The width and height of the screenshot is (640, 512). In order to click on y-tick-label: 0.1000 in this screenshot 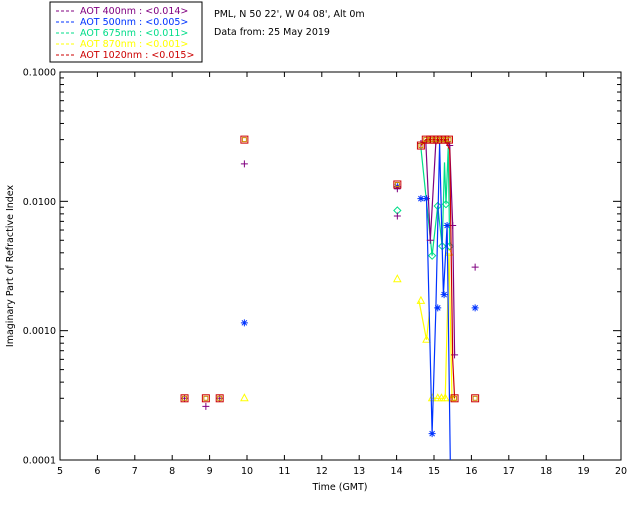, I will do `click(39, 73)`.